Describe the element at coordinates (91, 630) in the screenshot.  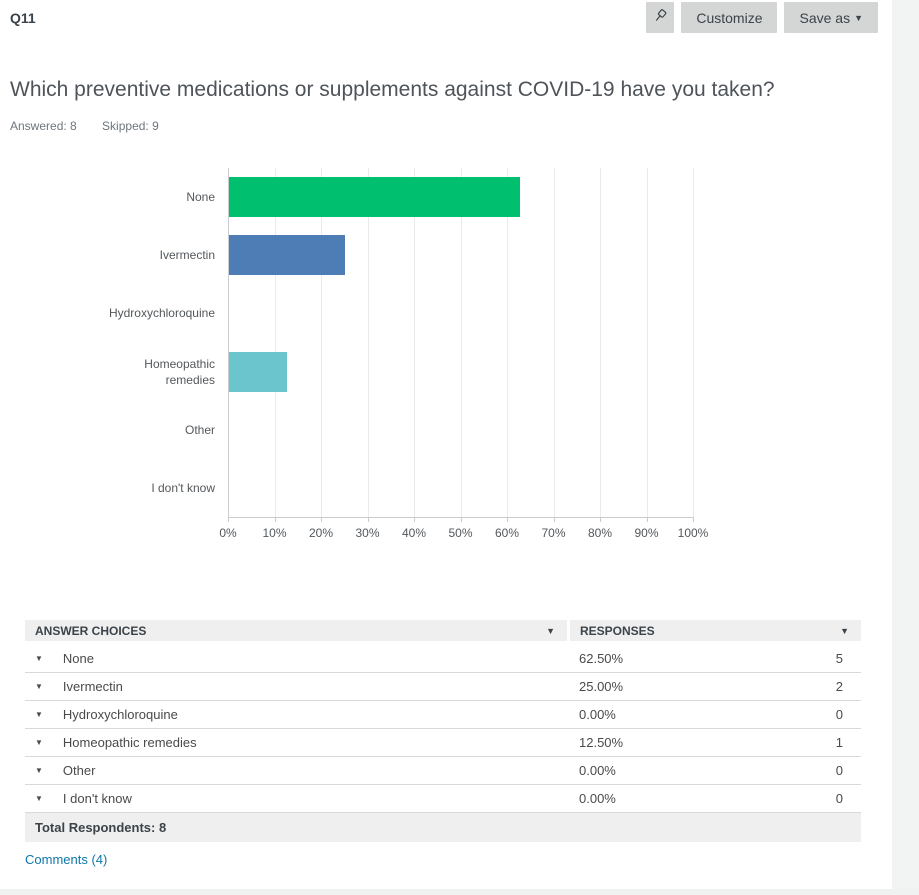
I see `answer-choices-header-label: ANSWER CHOICES` at that location.